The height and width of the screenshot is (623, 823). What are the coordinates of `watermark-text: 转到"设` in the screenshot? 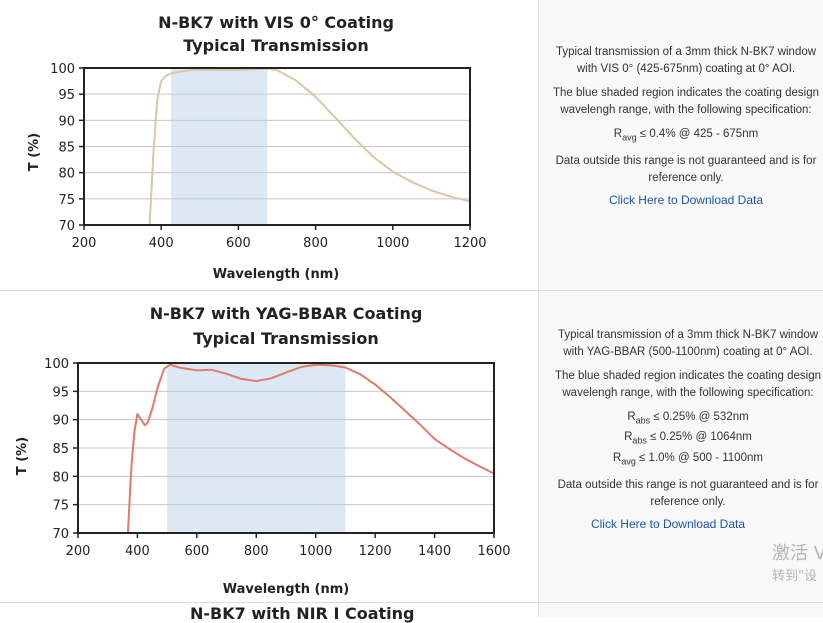 It's located at (794, 576).